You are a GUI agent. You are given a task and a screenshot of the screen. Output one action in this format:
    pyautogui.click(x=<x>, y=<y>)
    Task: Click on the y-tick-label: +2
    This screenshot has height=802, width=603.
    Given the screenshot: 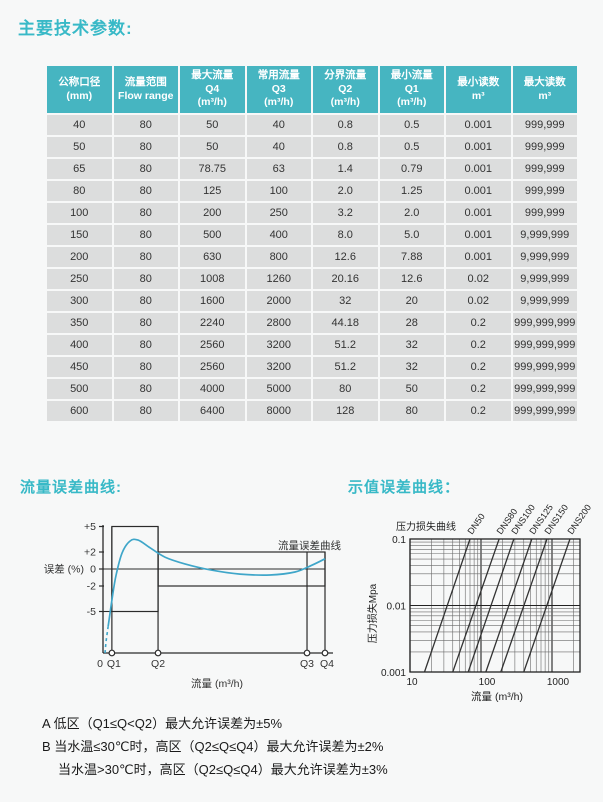 What is the action you would take?
    pyautogui.click(x=90, y=553)
    